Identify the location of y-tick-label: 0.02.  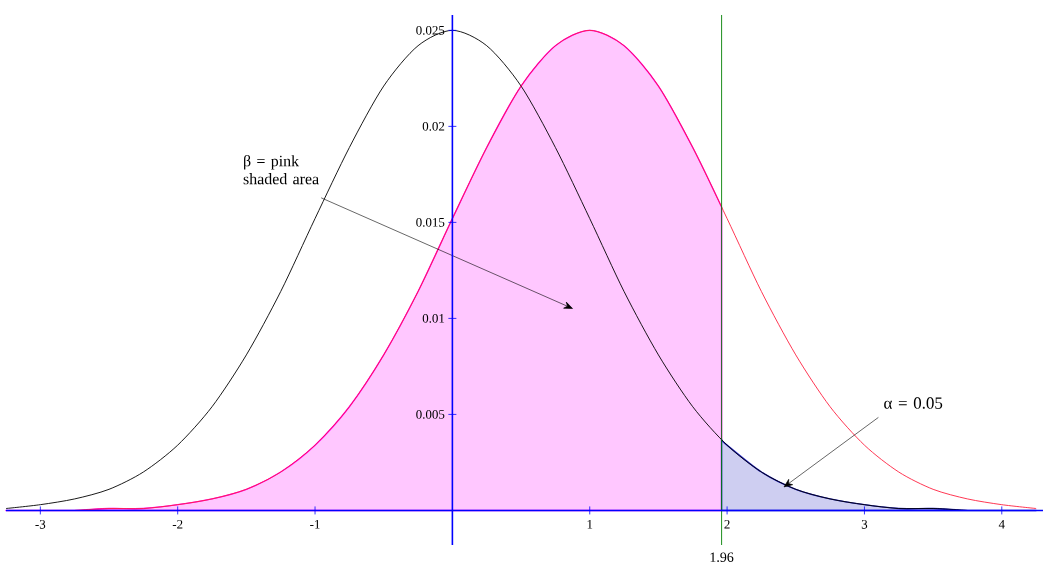
(433, 126).